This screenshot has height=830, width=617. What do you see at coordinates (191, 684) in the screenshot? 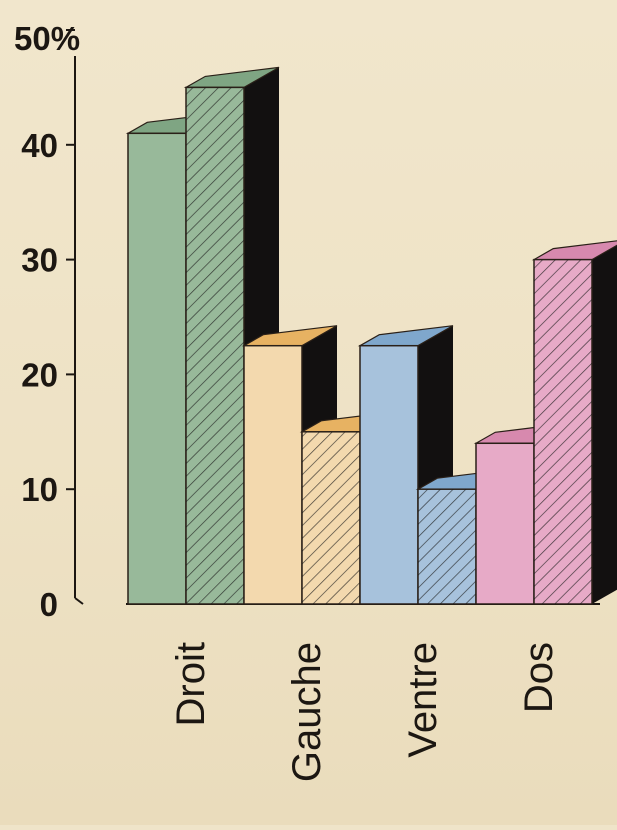
I see `category-label-droit: Droit` at bounding box center [191, 684].